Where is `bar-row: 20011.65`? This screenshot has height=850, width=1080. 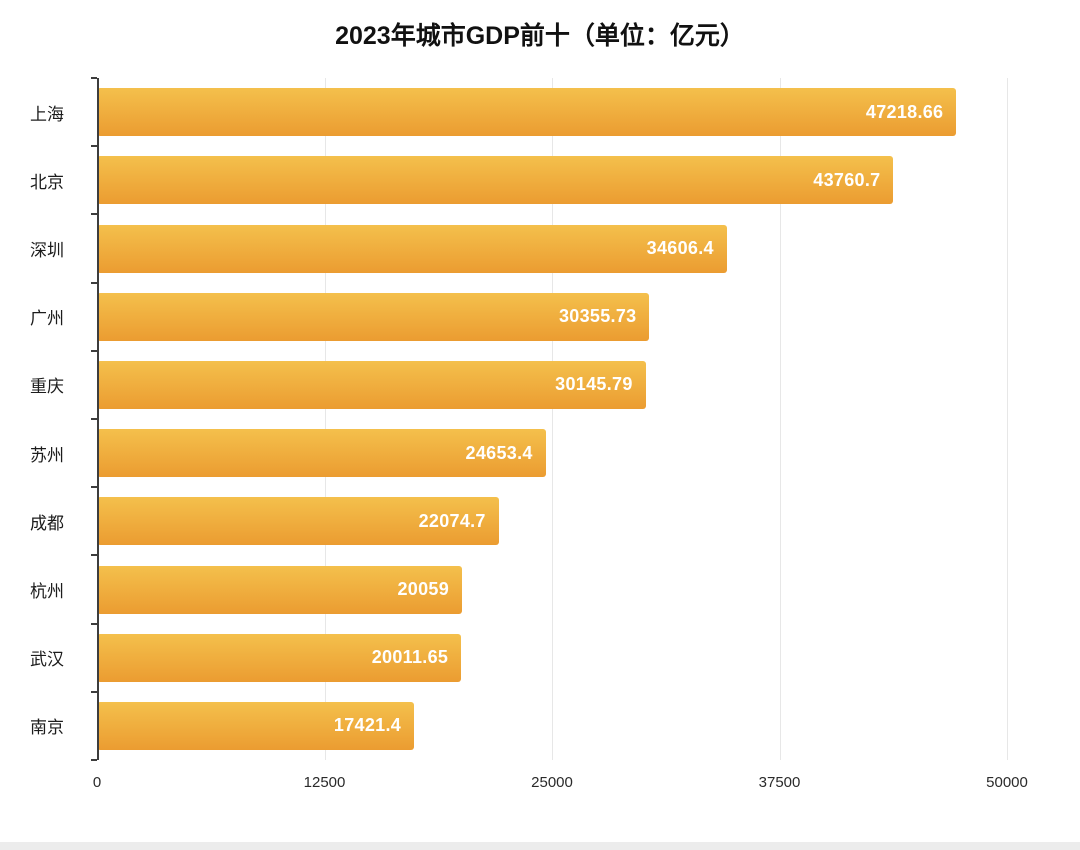
bar-row: 20011.65 is located at coordinates (552, 658).